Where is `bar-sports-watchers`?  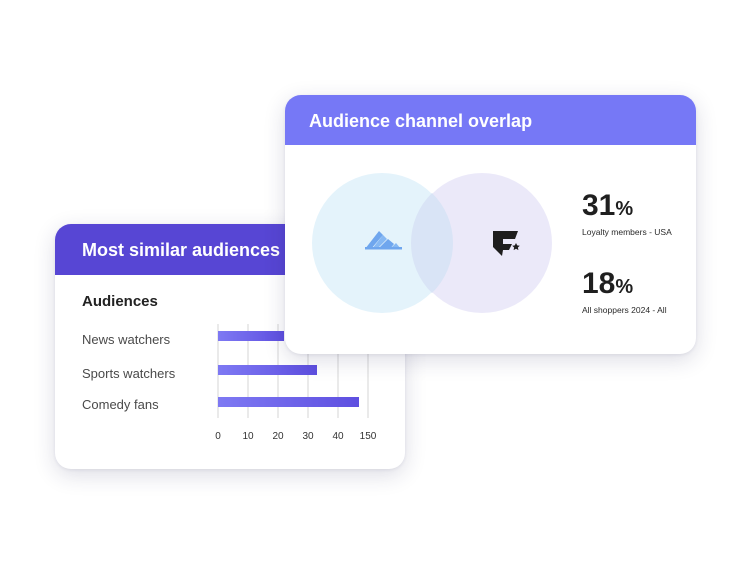 bar-sports-watchers is located at coordinates (267, 370).